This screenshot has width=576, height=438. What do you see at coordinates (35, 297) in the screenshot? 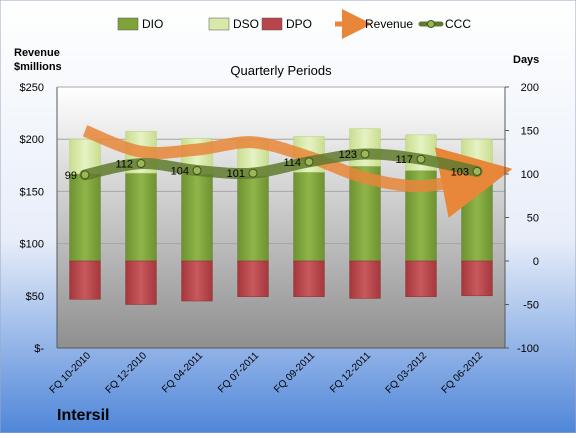
I see `left-axis-tick-label: $50` at bounding box center [35, 297].